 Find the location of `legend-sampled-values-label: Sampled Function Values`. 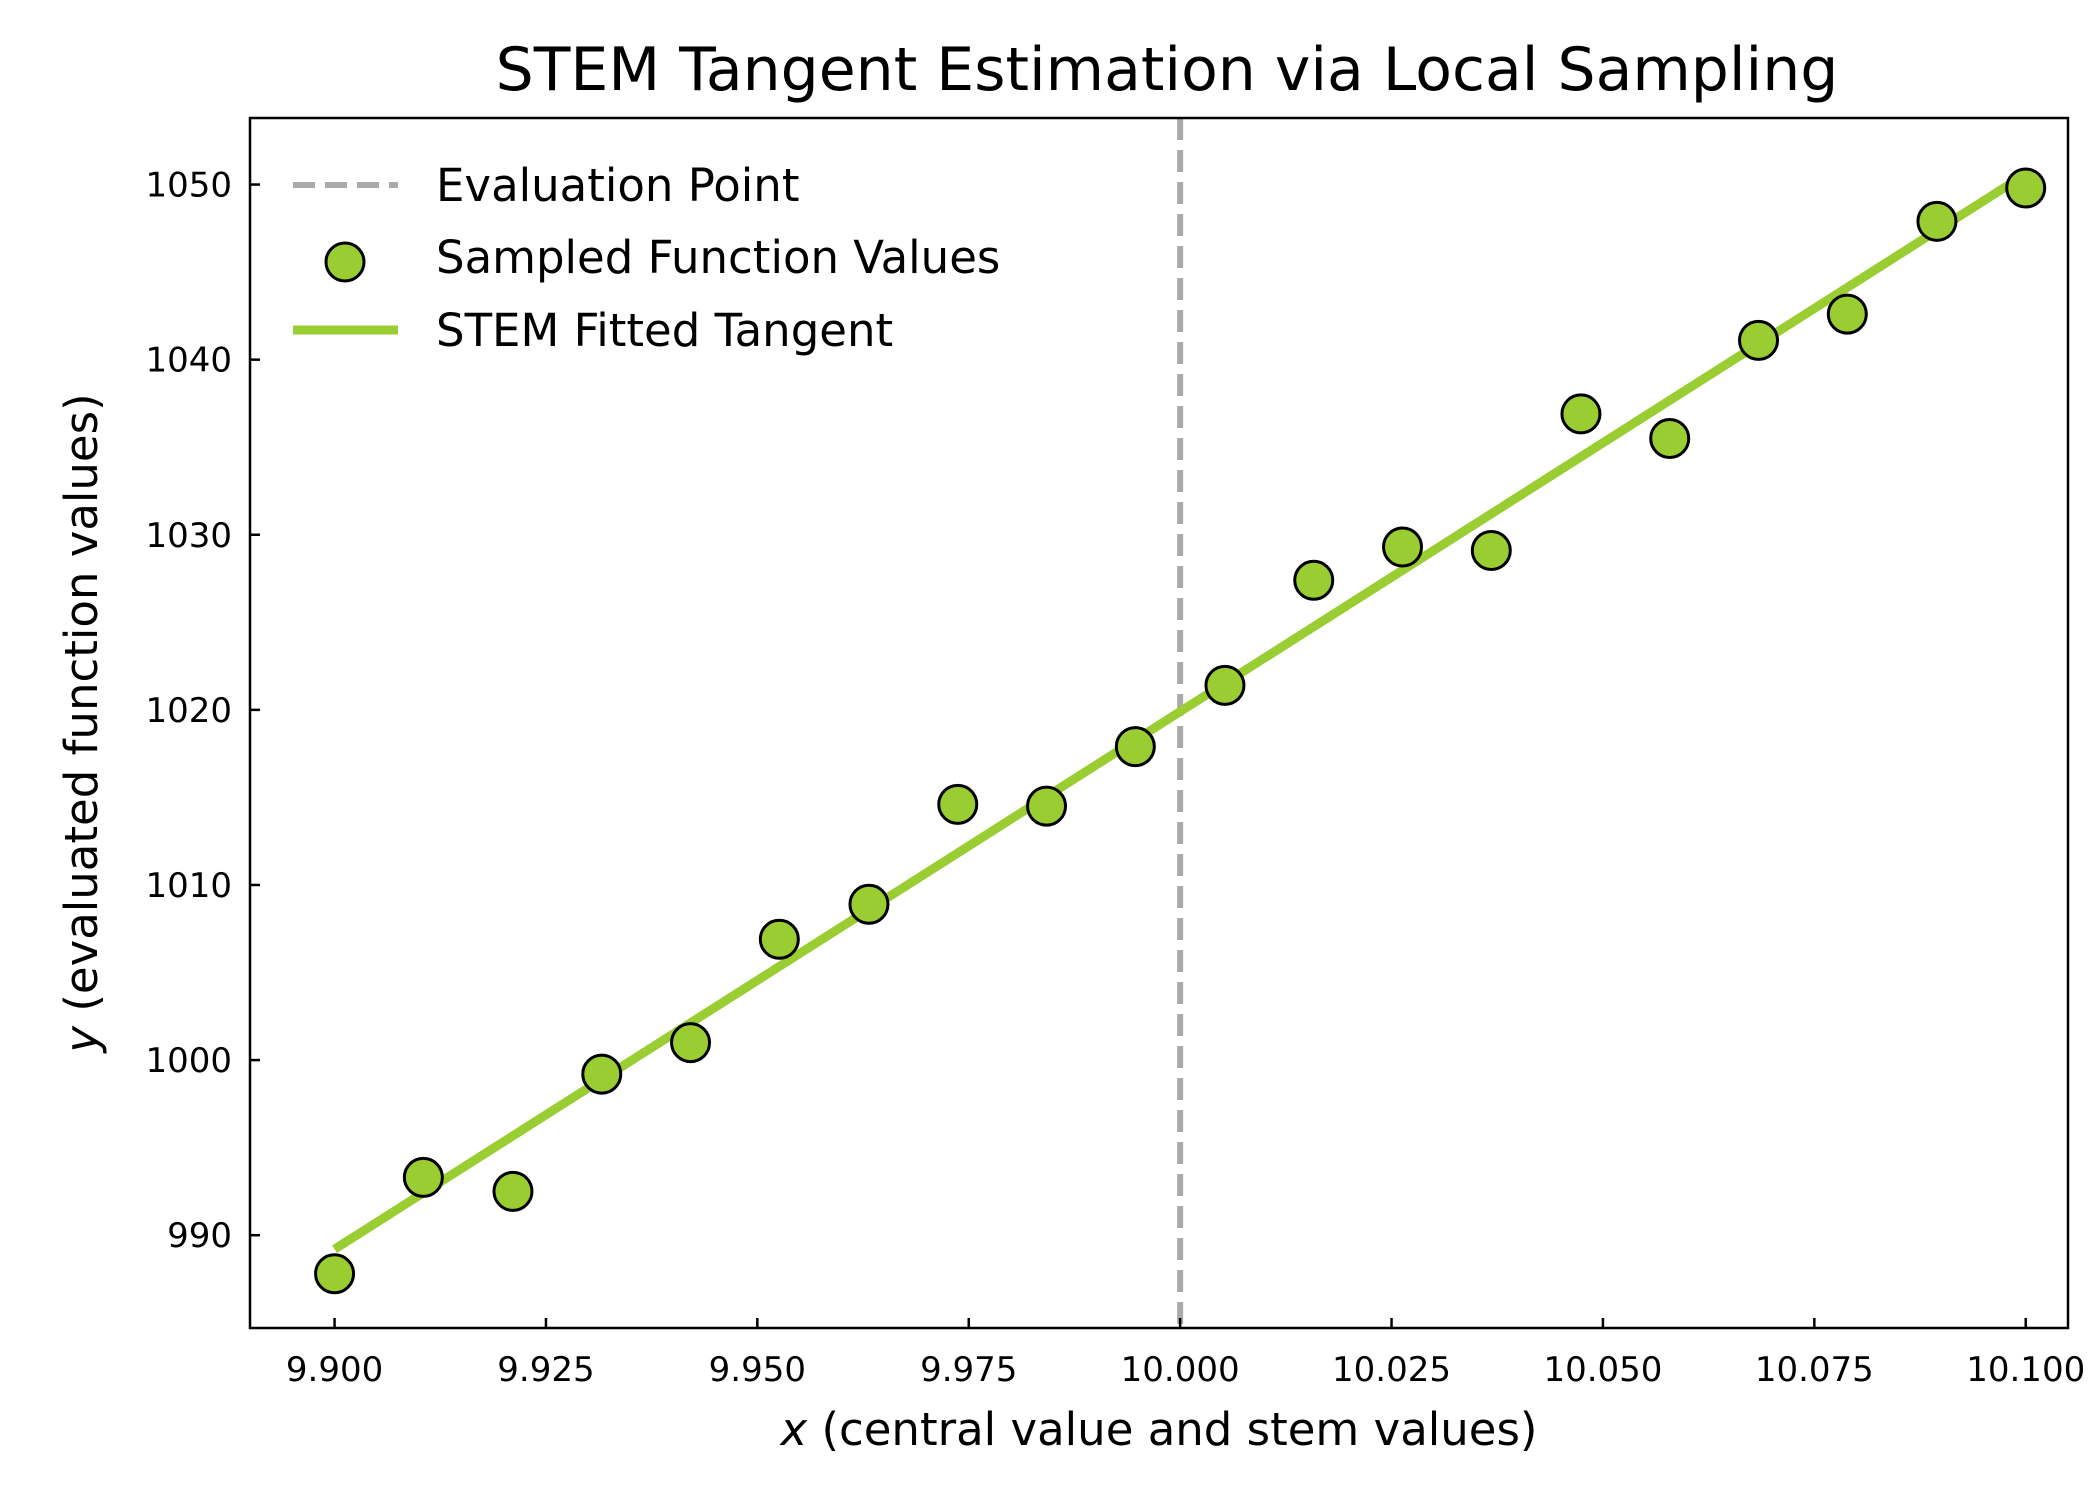

legend-sampled-values-label: Sampled Function Values is located at coordinates (718, 257).